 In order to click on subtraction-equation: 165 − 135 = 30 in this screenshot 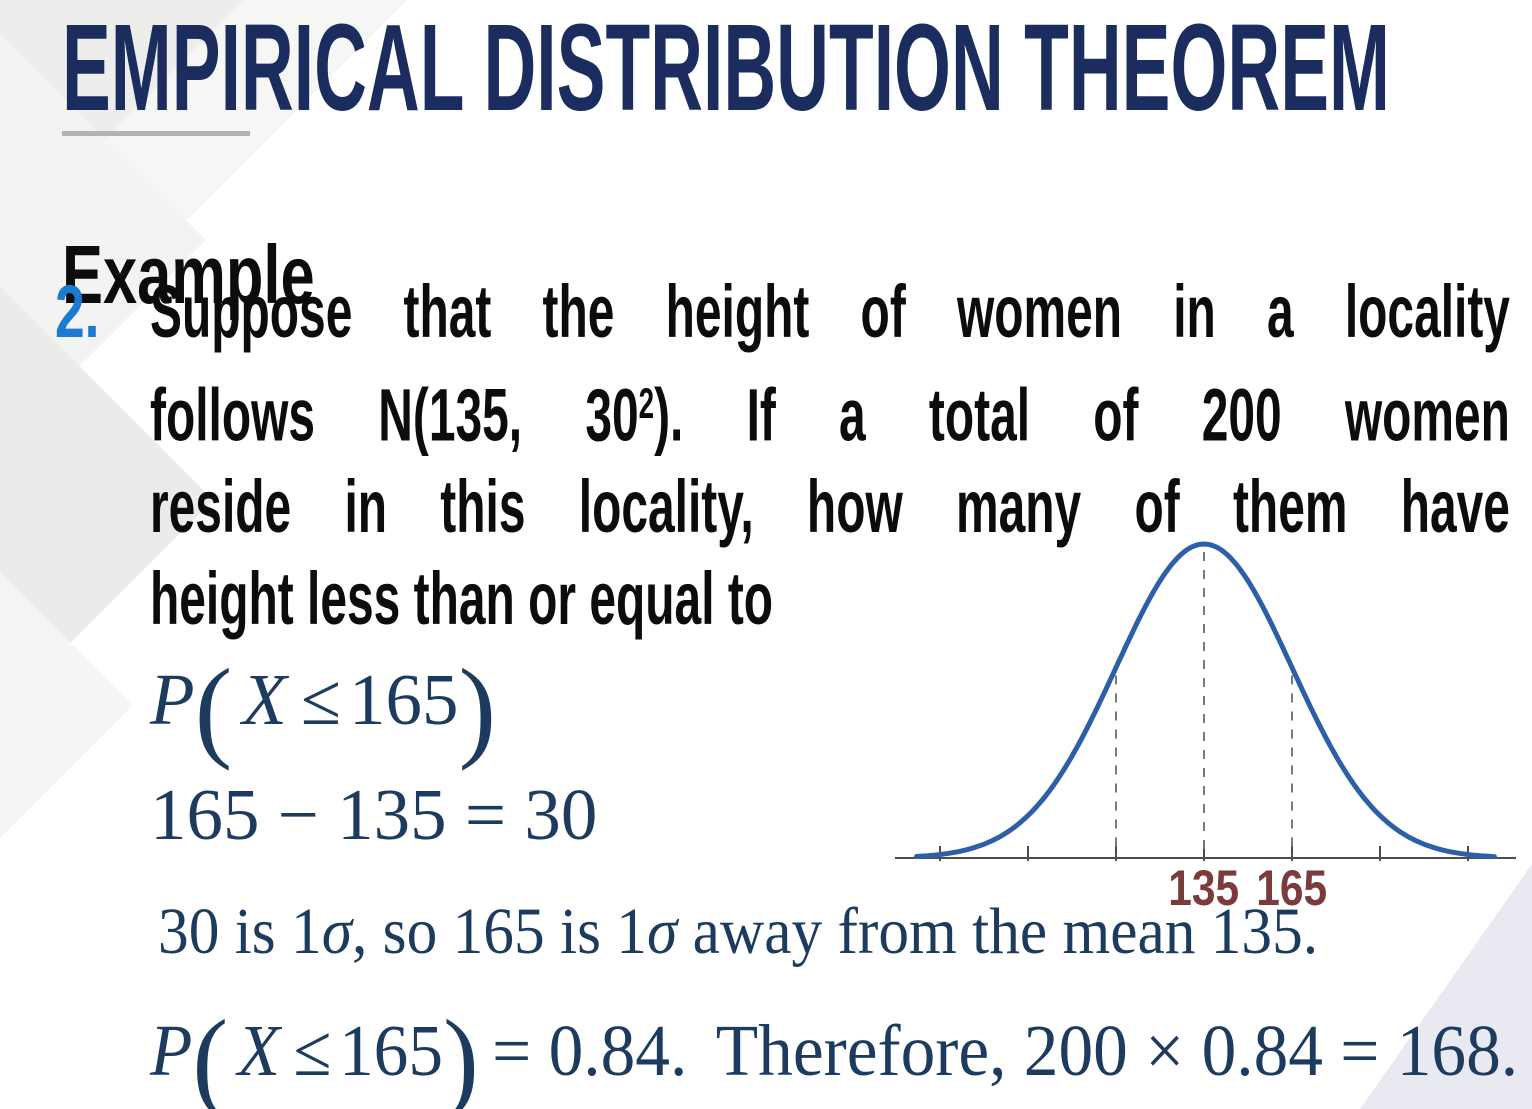, I will do `click(374, 814)`.